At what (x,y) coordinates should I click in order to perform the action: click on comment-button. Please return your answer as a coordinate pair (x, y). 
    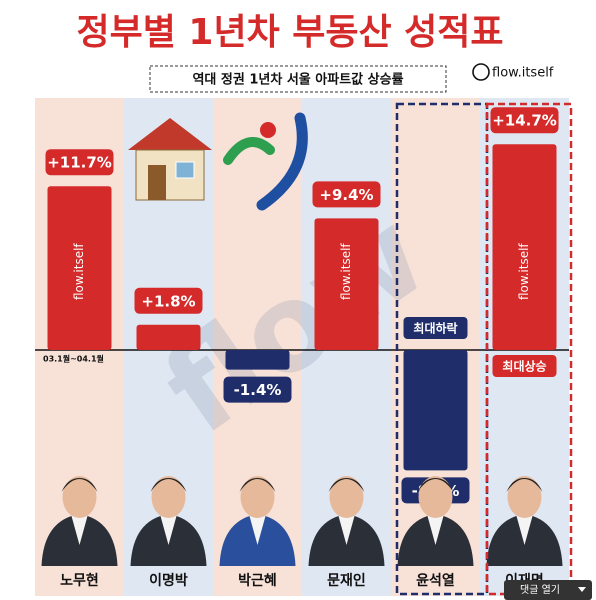
    Looking at the image, I should click on (548, 590).